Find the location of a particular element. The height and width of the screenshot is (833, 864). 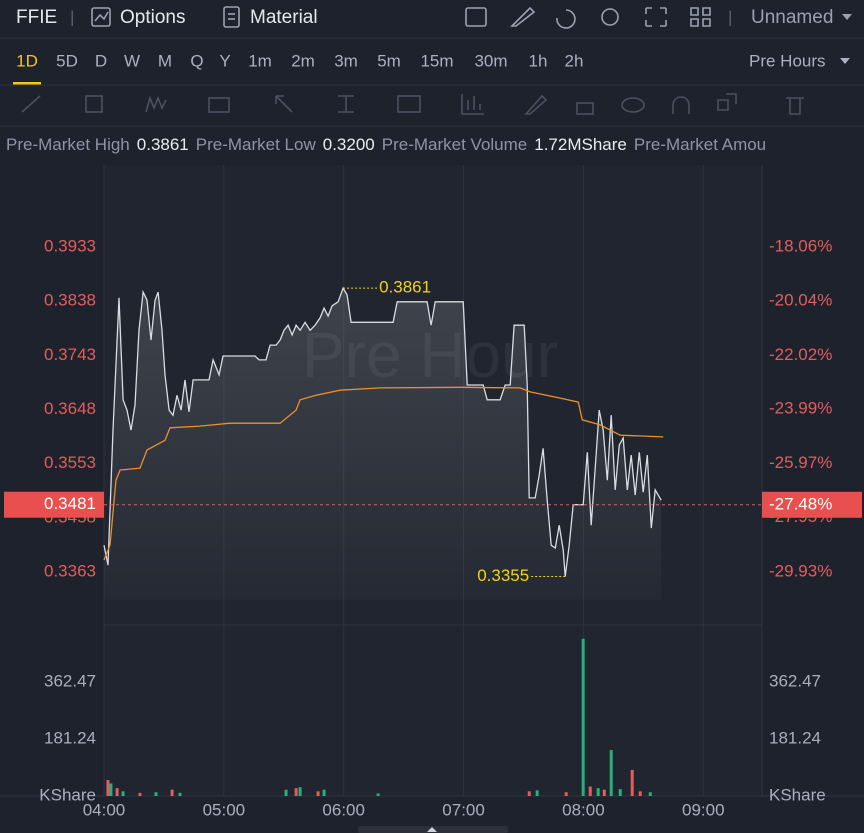

period-tab: 15m is located at coordinates (436, 60).